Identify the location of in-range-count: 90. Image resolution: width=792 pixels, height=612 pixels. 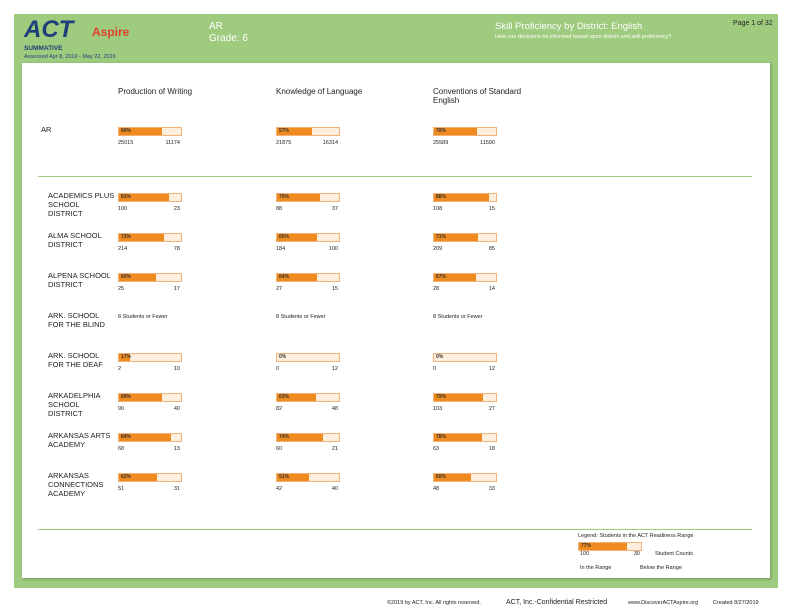
(121, 409).